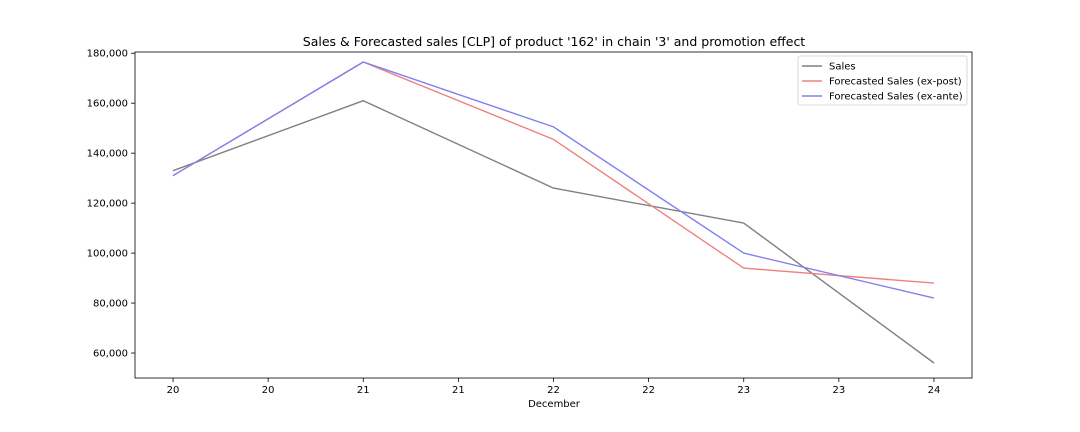  Describe the element at coordinates (896, 97) in the screenshot. I see `legend-entry-2: Forecasted Sales (ex-ante)` at that location.